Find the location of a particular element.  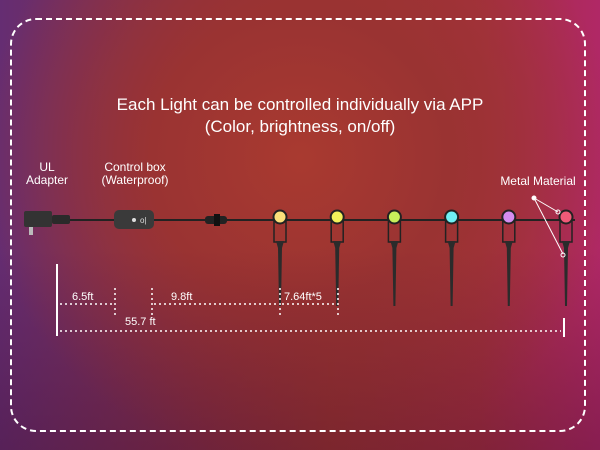

control-box-label-2: (Waterproof) is located at coordinates (135, 180).